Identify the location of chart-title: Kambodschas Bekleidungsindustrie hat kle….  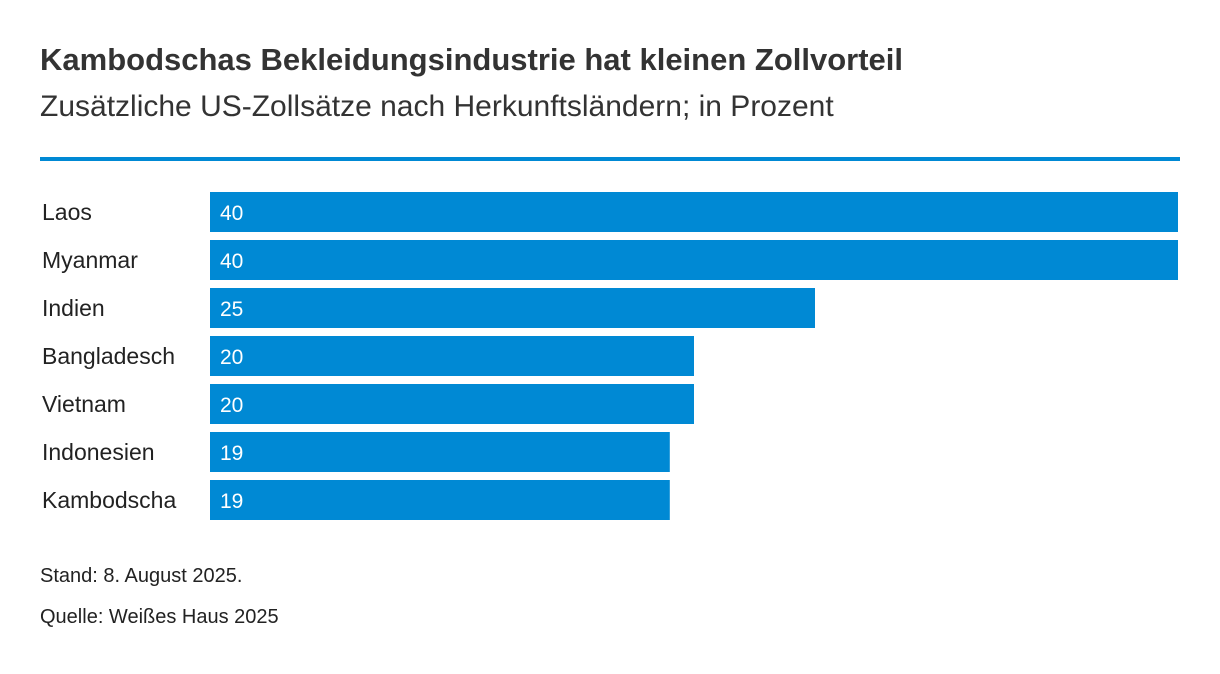
(472, 59).